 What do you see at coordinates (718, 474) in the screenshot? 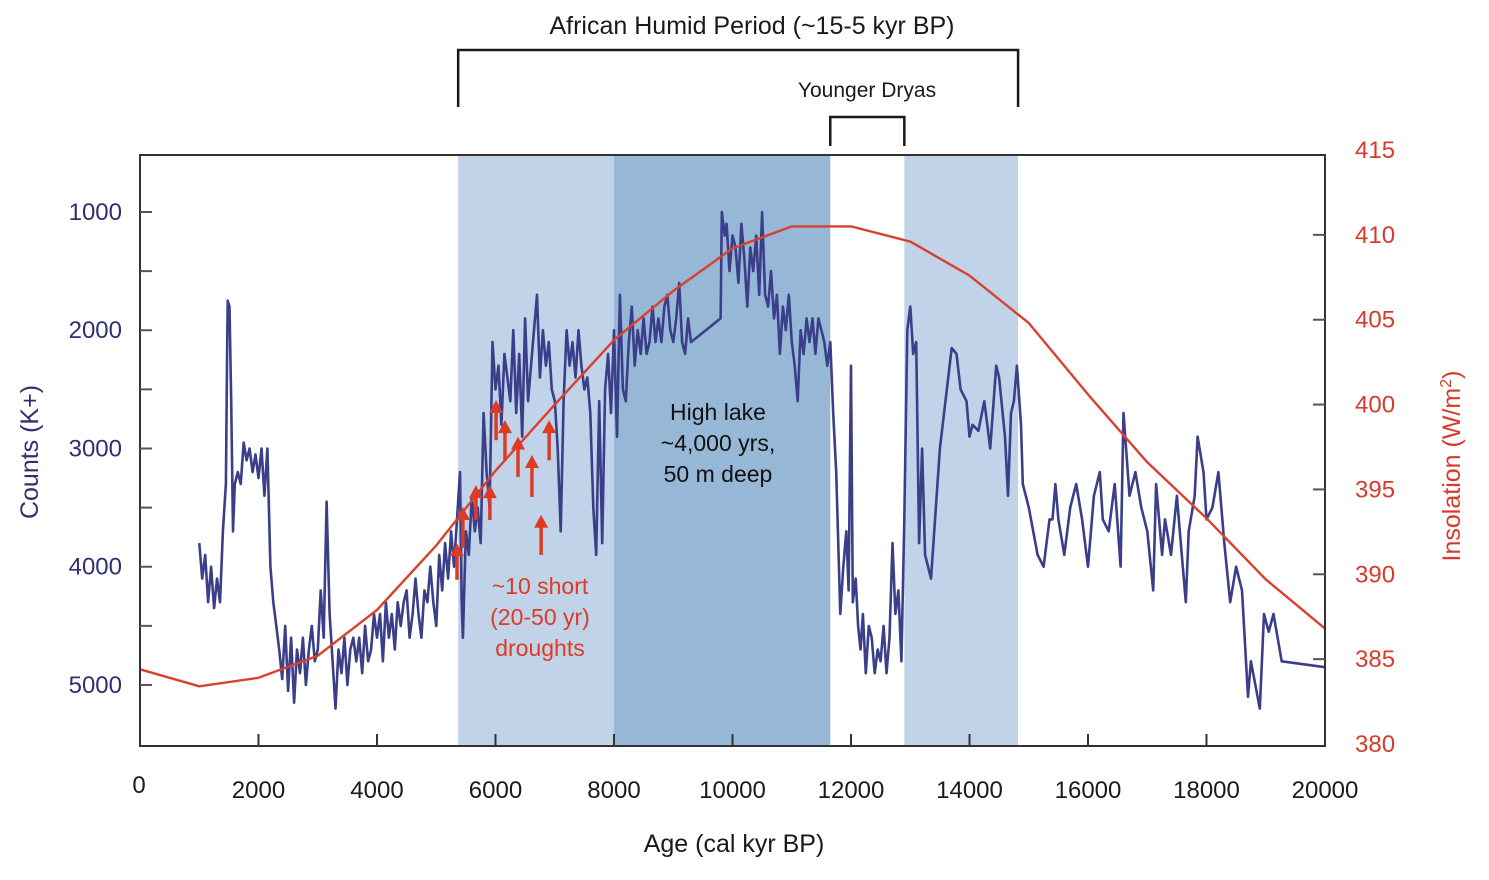
I see `high-lake-line3: 50 m deep` at bounding box center [718, 474].